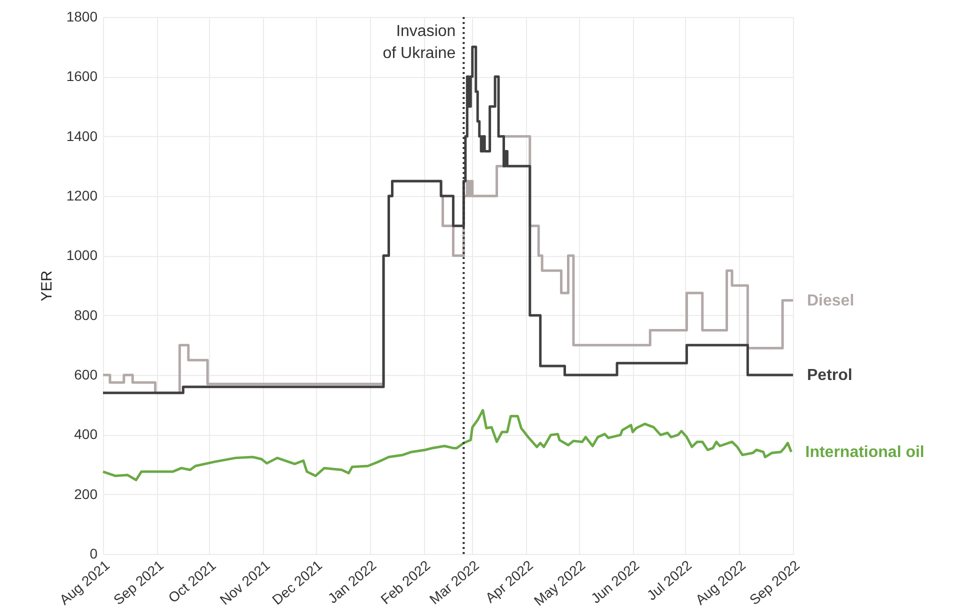 The height and width of the screenshot is (614, 953). Describe the element at coordinates (82, 255) in the screenshot. I see `y-tick-label: 1000` at that location.